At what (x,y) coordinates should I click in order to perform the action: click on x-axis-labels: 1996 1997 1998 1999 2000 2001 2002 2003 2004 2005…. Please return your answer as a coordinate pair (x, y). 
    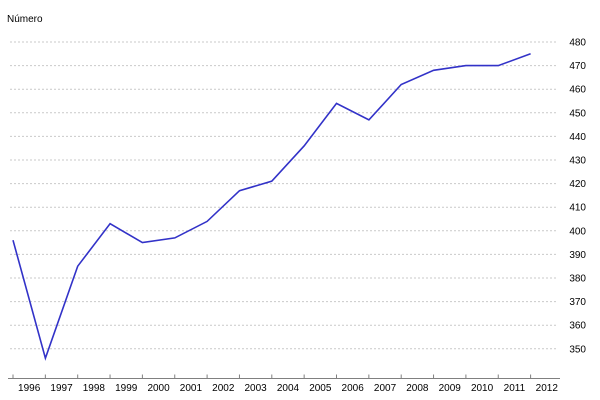
    Looking at the image, I should click on (288, 388).